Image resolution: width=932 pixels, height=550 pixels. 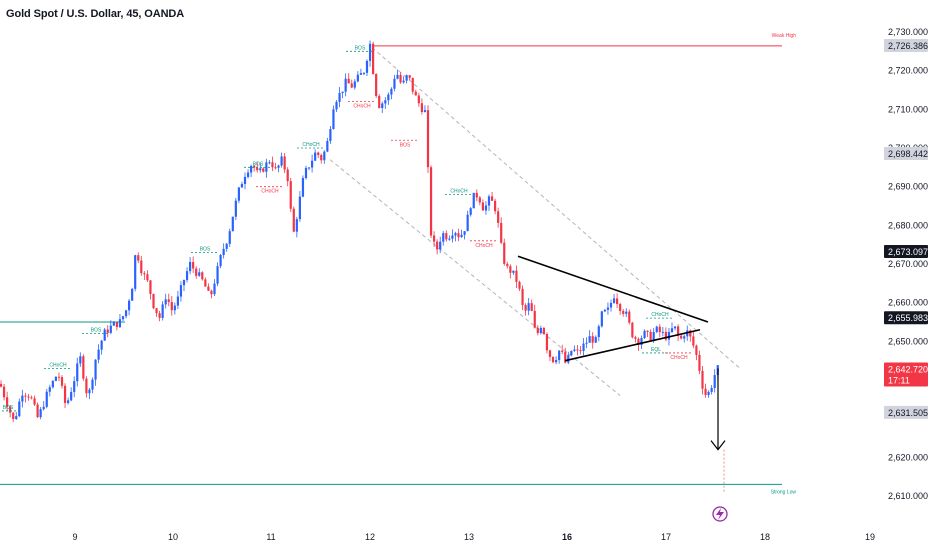 I want to click on y-tick-label: 2,660.000, so click(x=908, y=303).